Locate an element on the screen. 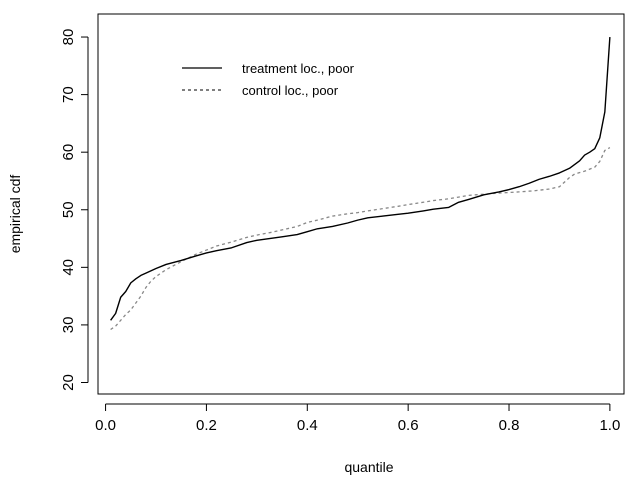 The width and height of the screenshot is (629, 482). y-tick-label: 70 is located at coordinates (68, 94).